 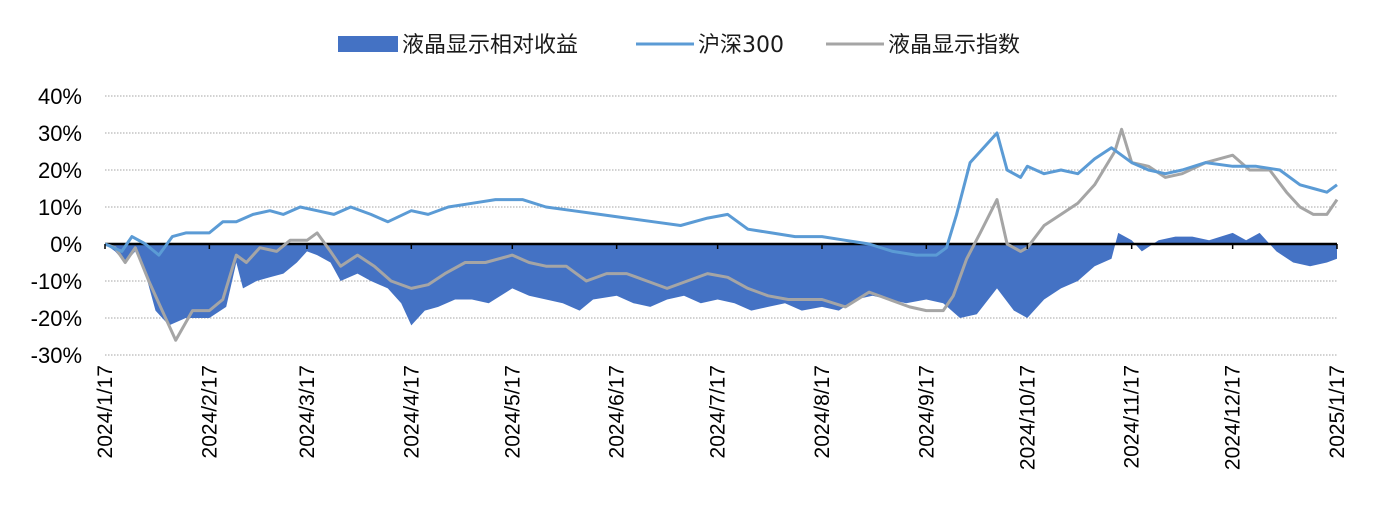 What do you see at coordinates (741, 45) in the screenshot?
I see `legend-label-hs300: 沪深300` at bounding box center [741, 45].